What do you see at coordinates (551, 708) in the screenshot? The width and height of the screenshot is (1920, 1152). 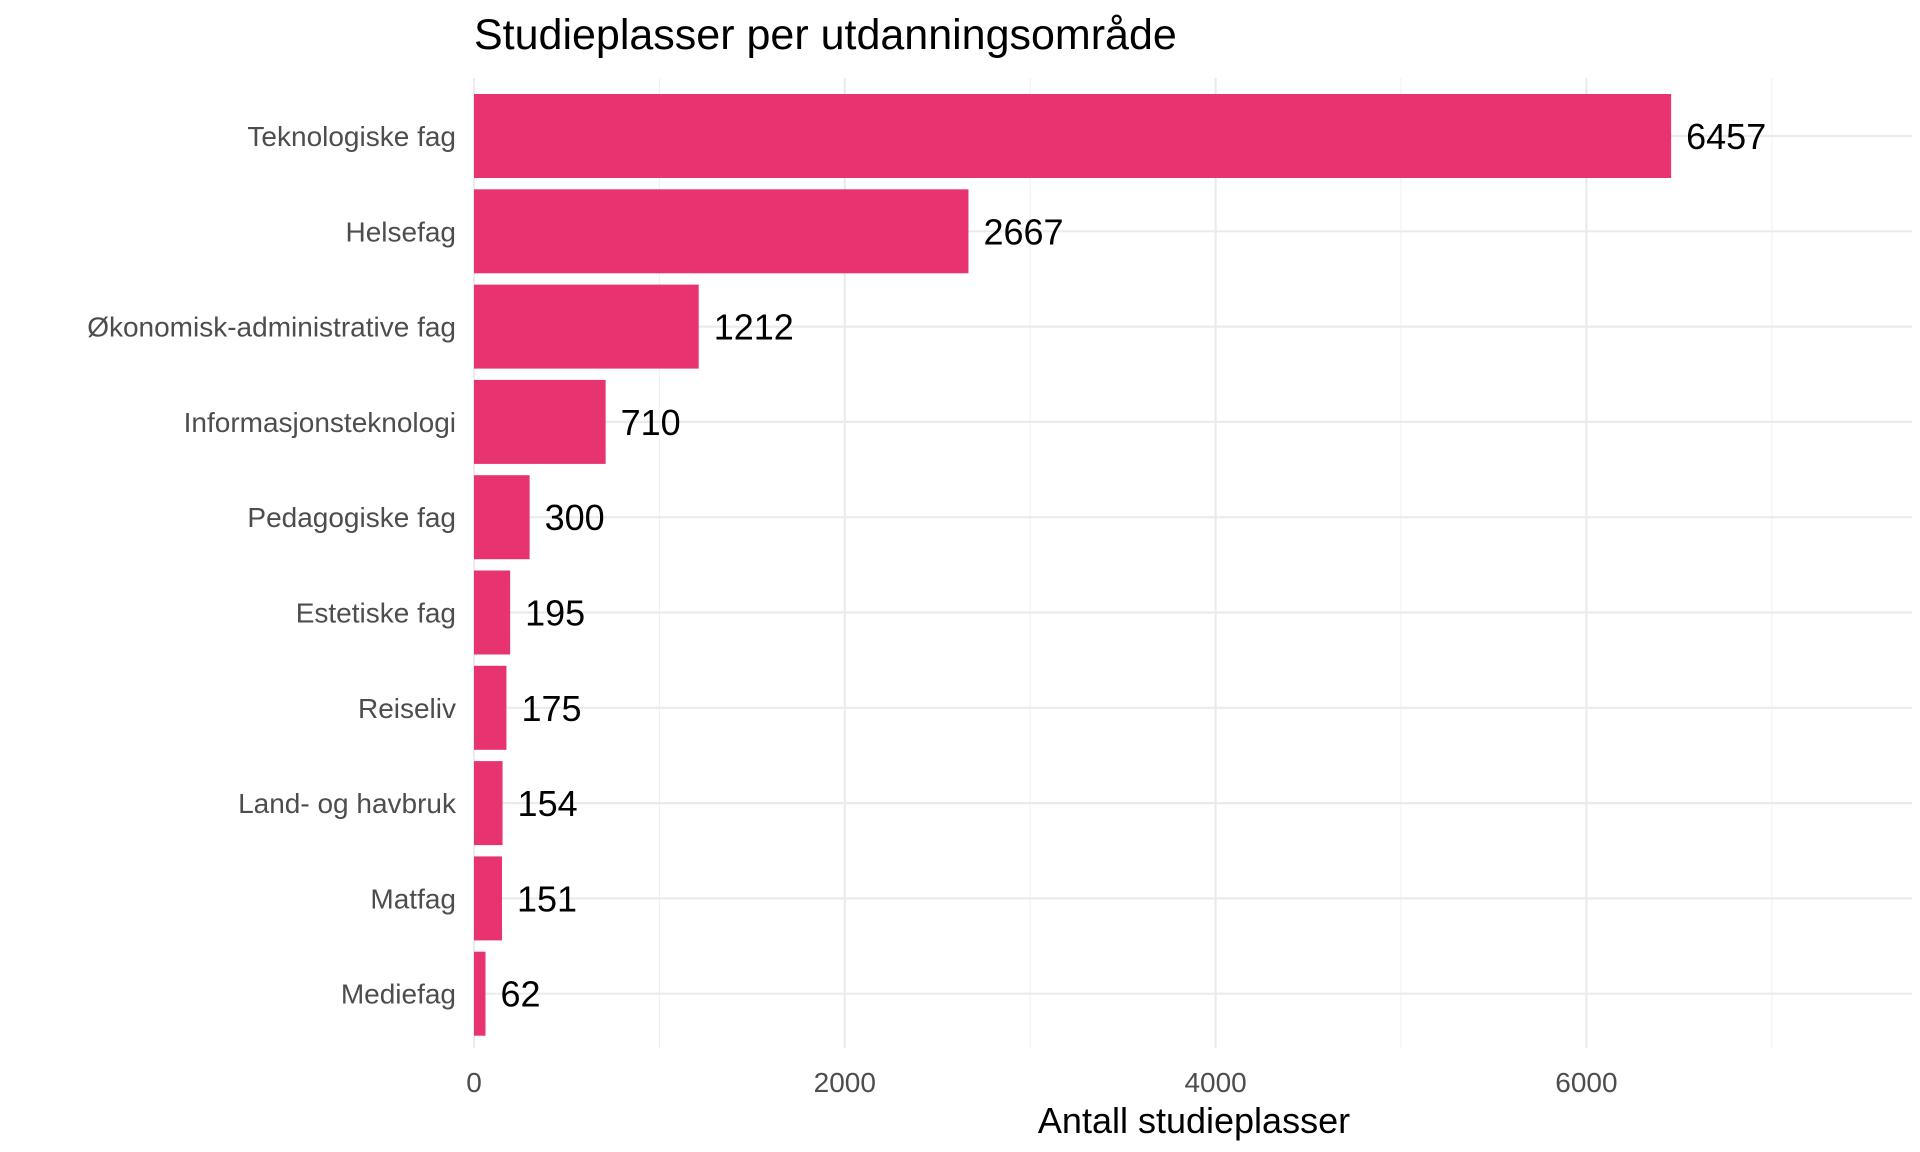 I see `data-label: 175` at bounding box center [551, 708].